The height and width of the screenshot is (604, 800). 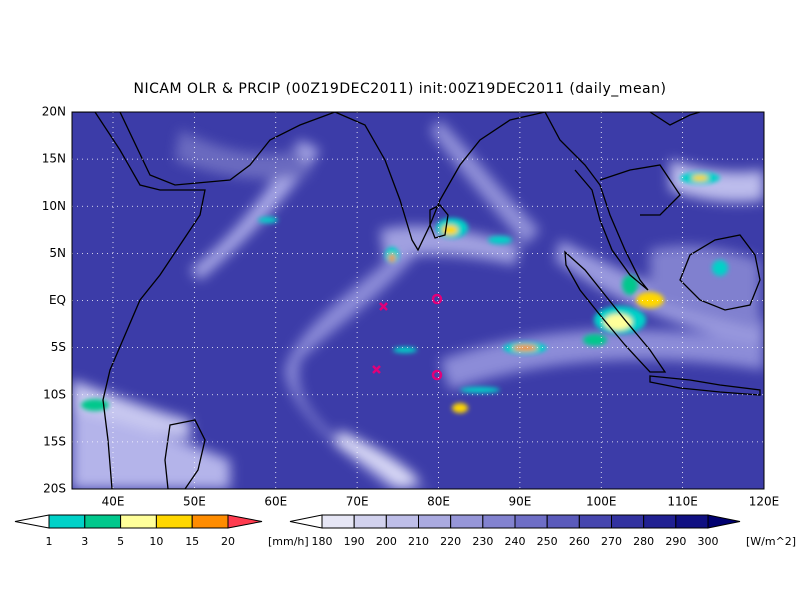 I want to click on colorbar-unit: [W/m^2], so click(x=771, y=541).